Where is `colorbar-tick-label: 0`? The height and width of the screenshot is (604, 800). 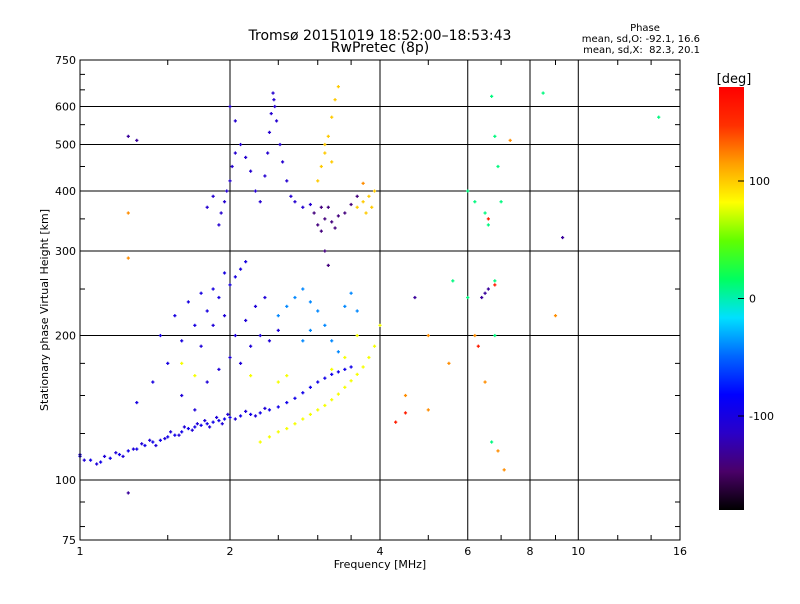
colorbar-tick-label: 0 is located at coordinates (752, 299).